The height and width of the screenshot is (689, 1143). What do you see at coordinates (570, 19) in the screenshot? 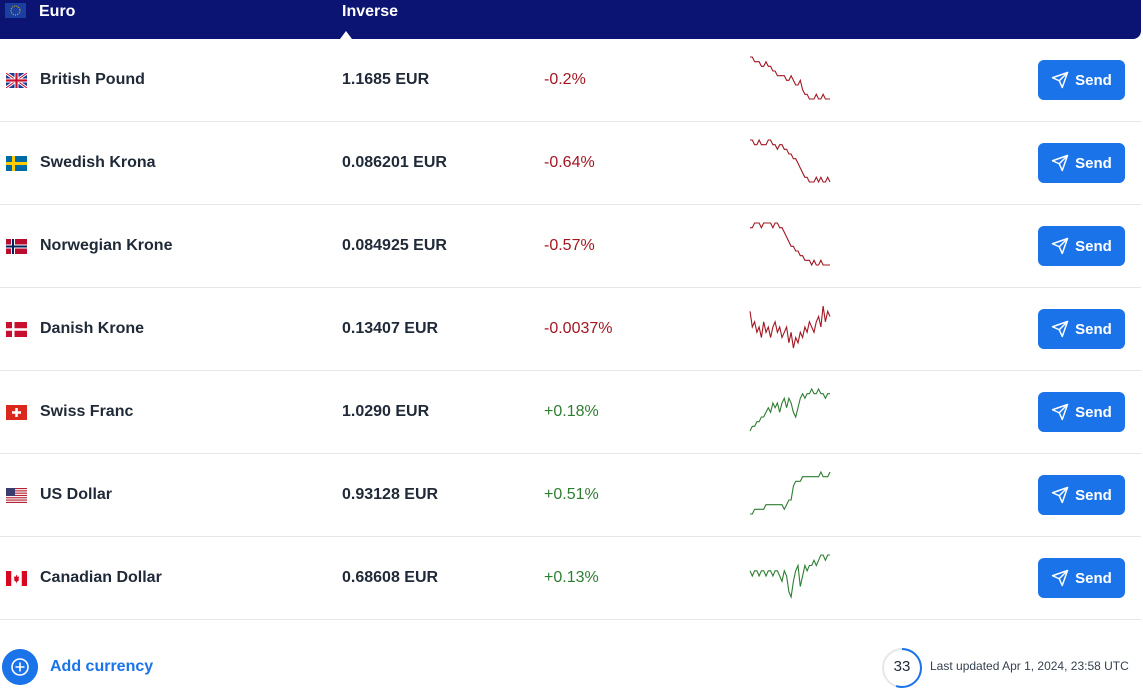
I see `table-header: Euro Inverse` at bounding box center [570, 19].